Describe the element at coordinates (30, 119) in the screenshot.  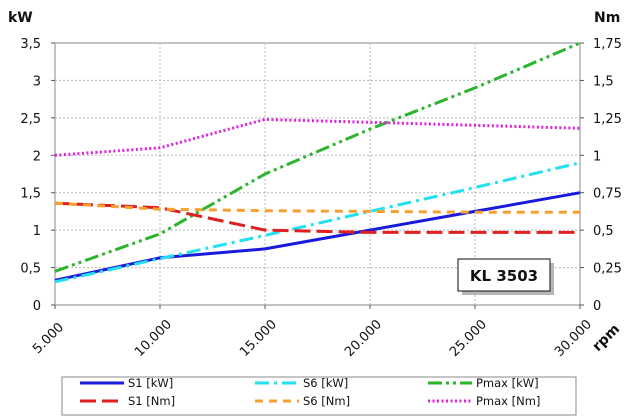
I see `y-left-tick-label: 2,5` at that location.